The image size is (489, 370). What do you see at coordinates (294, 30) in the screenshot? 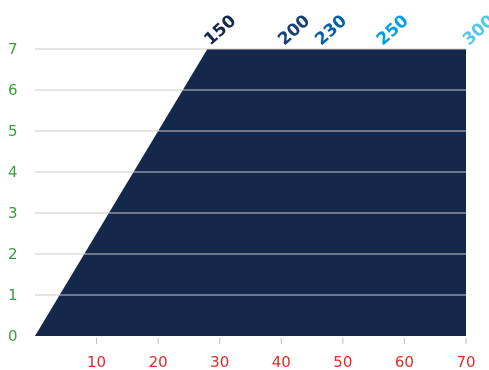
I see `series-label-200: 200` at bounding box center [294, 30].